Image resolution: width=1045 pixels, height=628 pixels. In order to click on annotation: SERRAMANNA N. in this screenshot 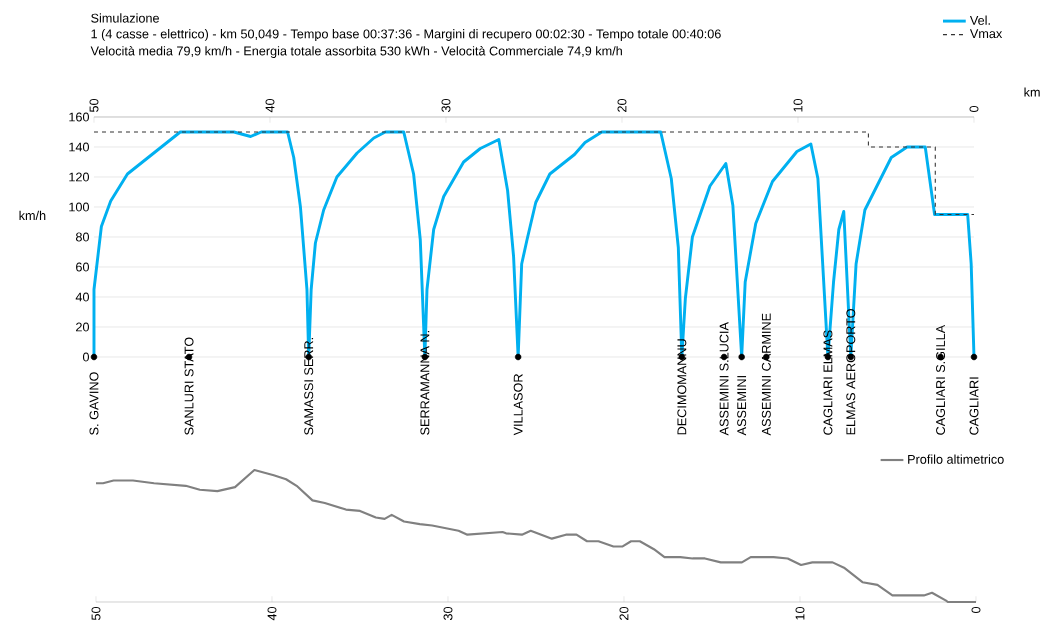, I will do `click(425, 383)`.